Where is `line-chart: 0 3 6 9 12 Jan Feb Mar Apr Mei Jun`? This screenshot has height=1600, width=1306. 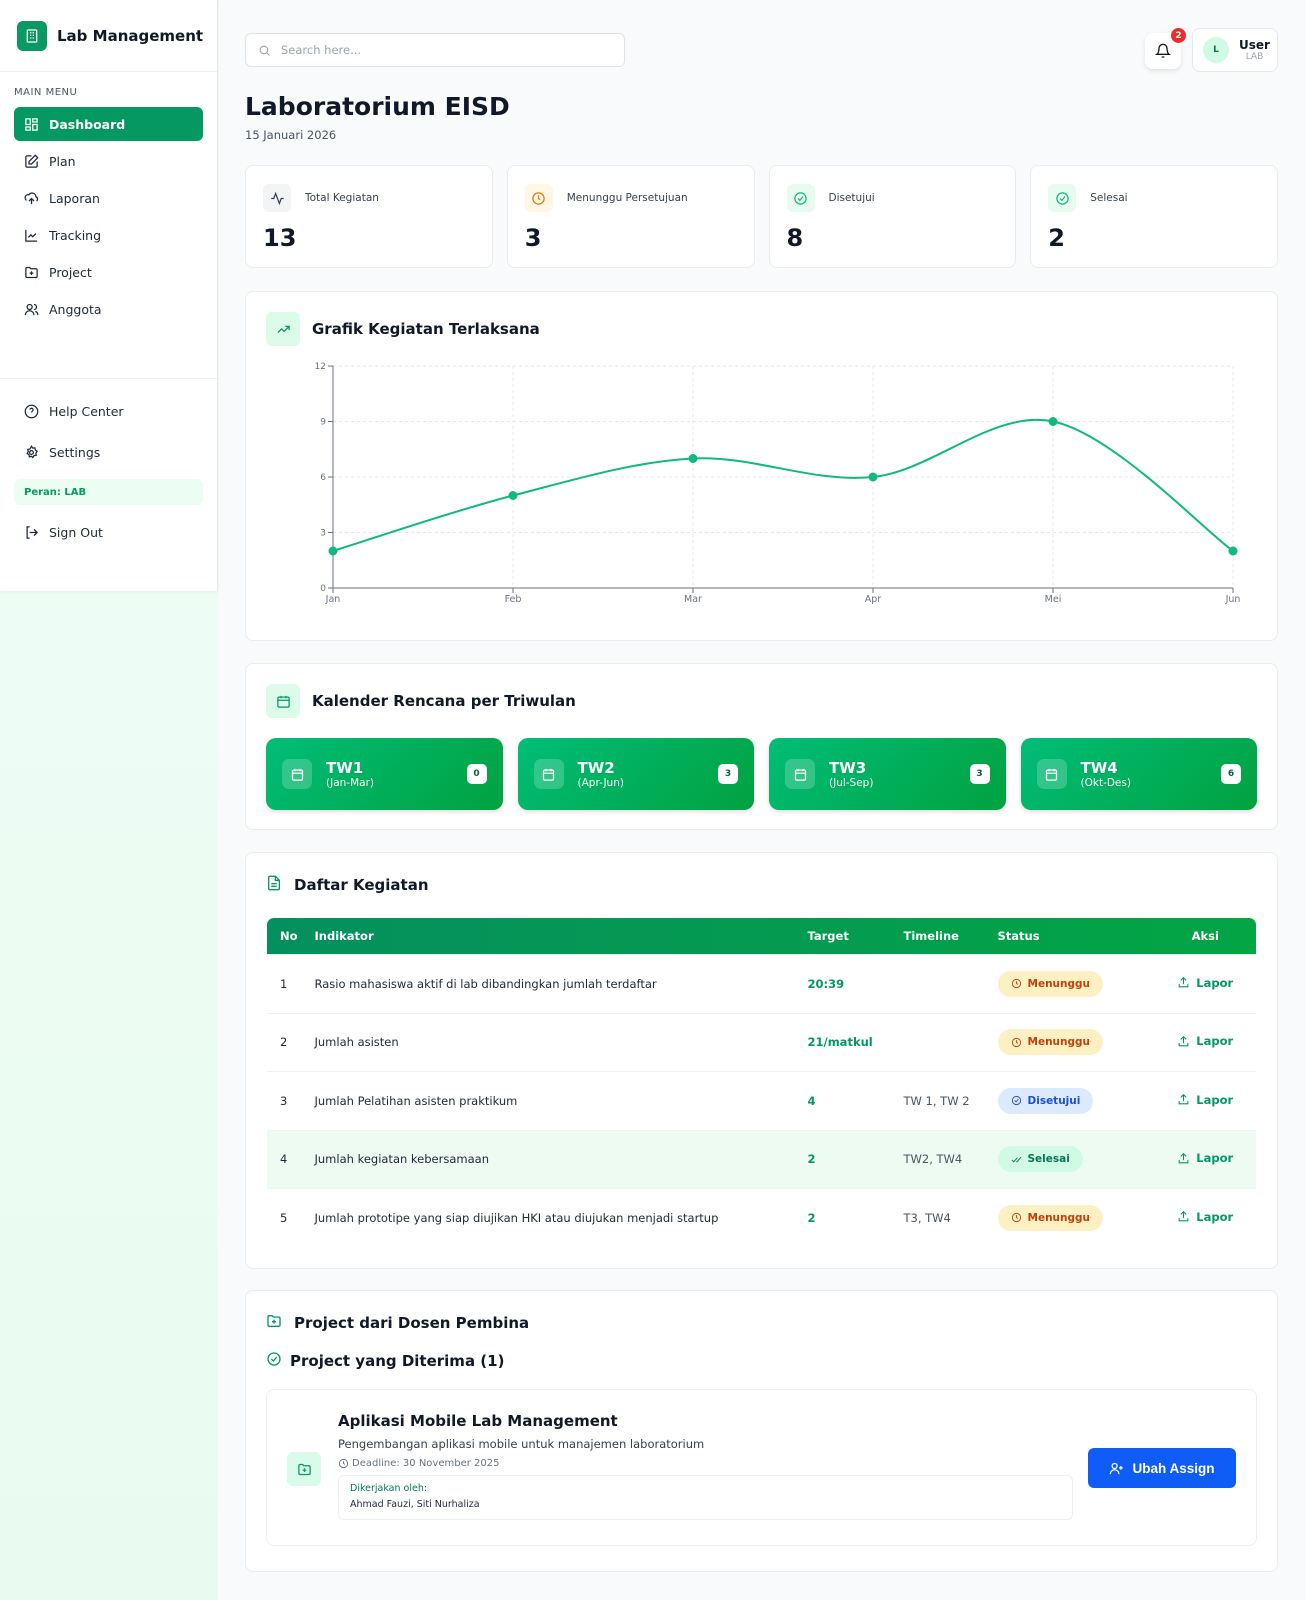
line-chart: 0 3 6 9 12 Jan Feb Mar Apr Mei Jun is located at coordinates (778, 483).